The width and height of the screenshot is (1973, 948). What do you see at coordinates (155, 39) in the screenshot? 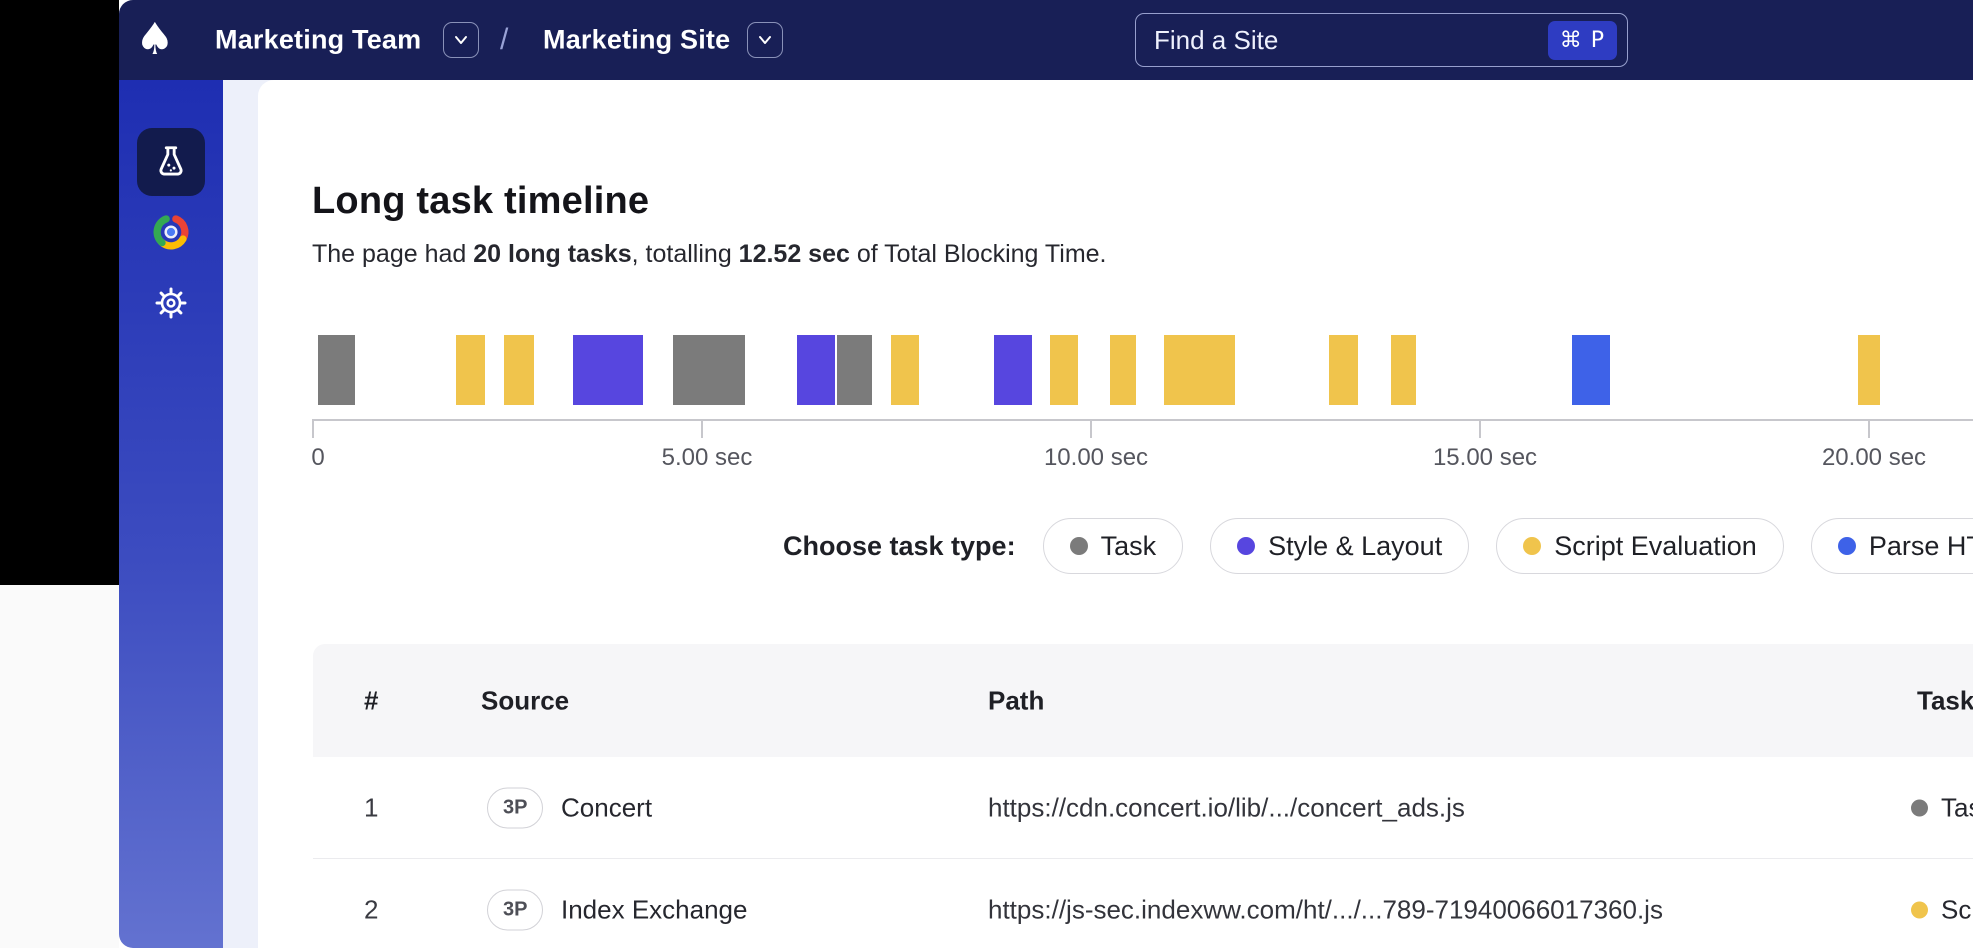
I see `spade-icon: ♠` at bounding box center [155, 39].